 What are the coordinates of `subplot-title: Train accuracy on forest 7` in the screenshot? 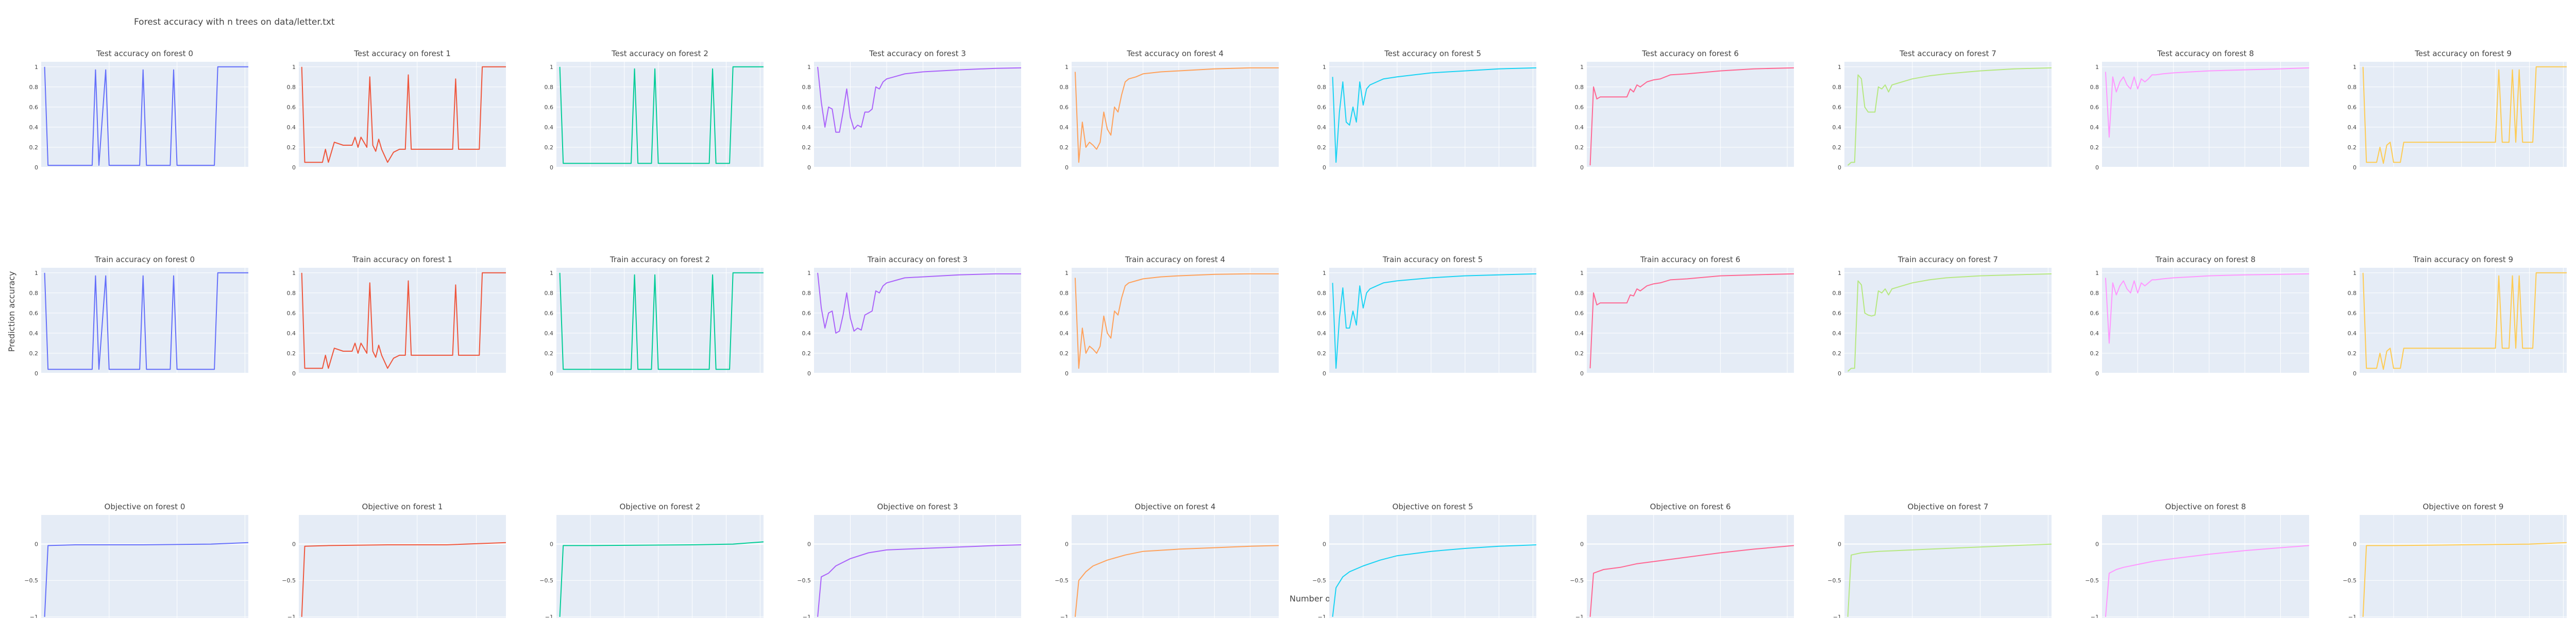 It's located at (1947, 259).